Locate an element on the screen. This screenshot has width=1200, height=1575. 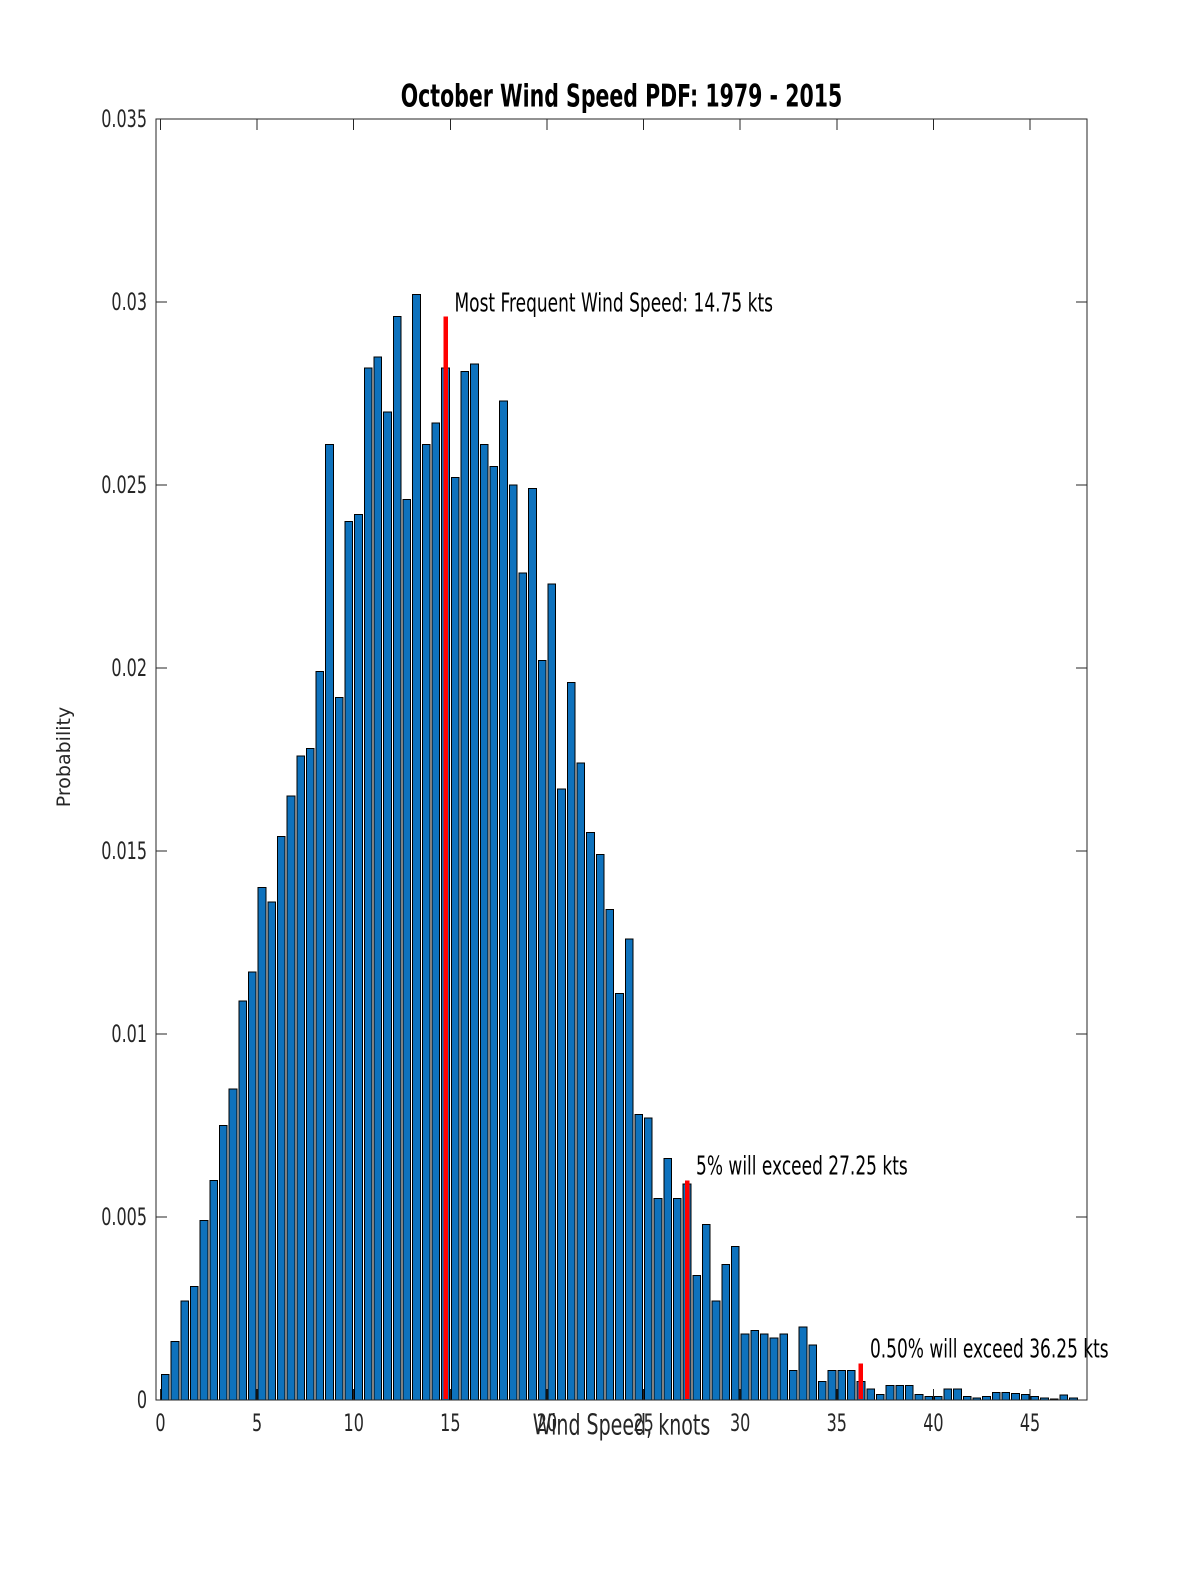
y-tick-label: 0.03 is located at coordinates (129, 302).